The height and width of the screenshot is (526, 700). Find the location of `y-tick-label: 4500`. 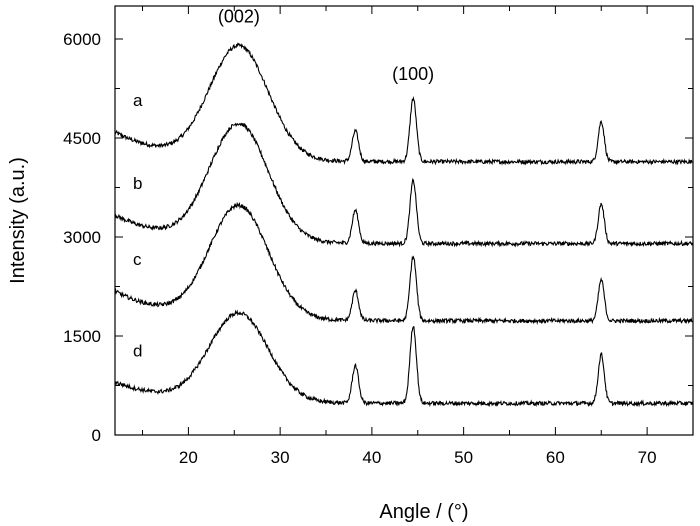

y-tick-label: 4500 is located at coordinates (82, 138).